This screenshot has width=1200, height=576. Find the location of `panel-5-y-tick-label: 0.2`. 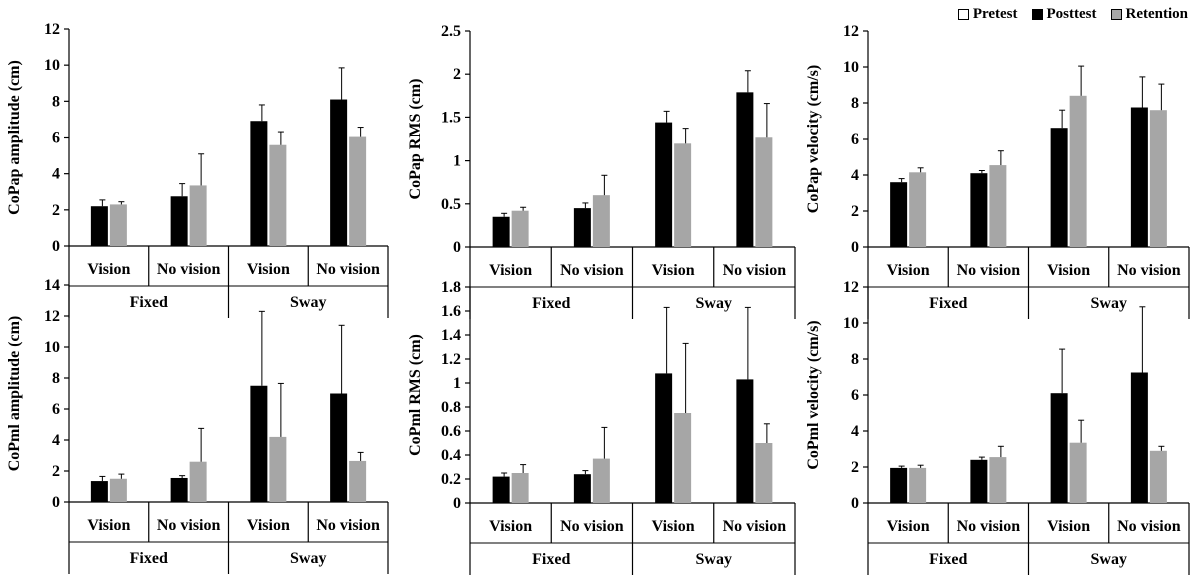

panel-5-y-tick-label: 0.2 is located at coordinates (451, 479).